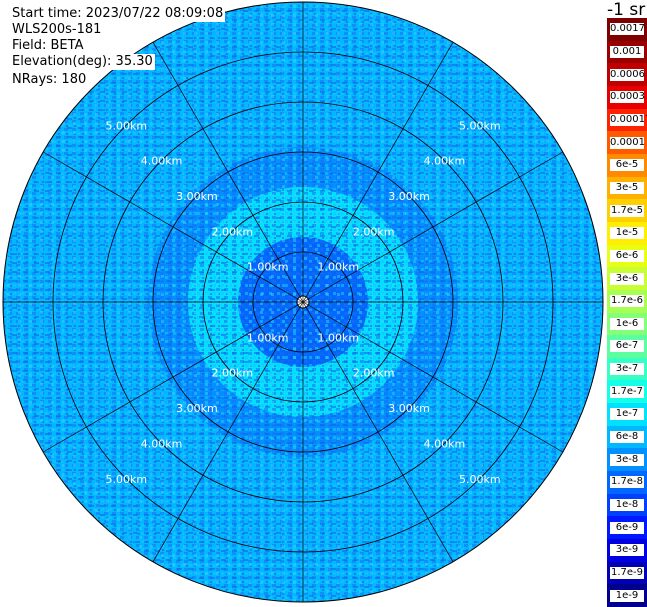 The image size is (647, 607). I want to click on colorbar-tick-label: 1e-5, so click(627, 233).